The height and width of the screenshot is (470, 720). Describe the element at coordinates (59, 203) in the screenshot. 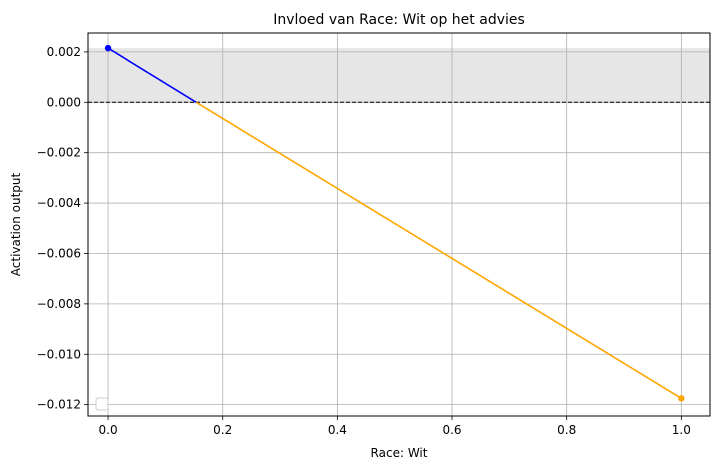

I see `y-tick-label: −0.004` at that location.